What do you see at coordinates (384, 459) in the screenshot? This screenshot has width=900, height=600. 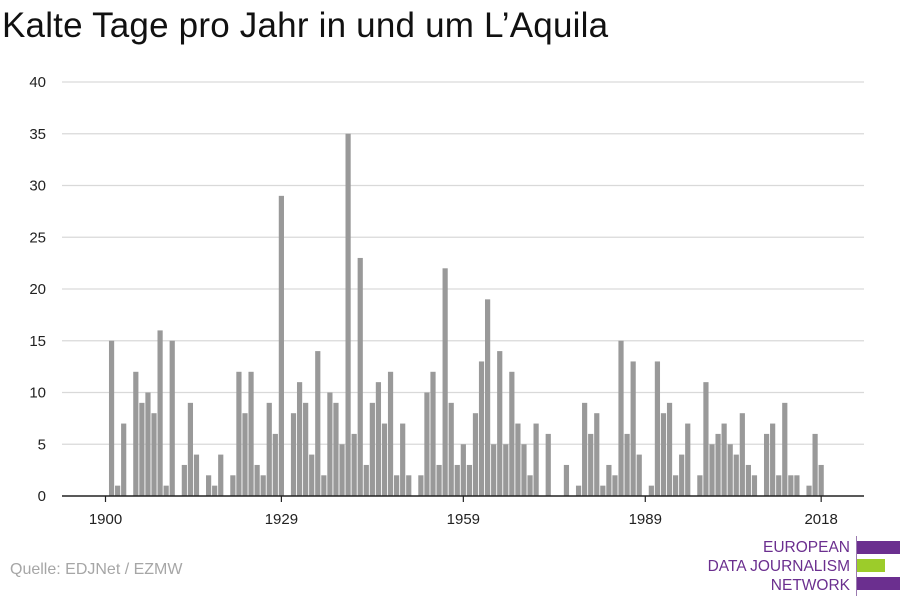 I see `bar-1946` at bounding box center [384, 459].